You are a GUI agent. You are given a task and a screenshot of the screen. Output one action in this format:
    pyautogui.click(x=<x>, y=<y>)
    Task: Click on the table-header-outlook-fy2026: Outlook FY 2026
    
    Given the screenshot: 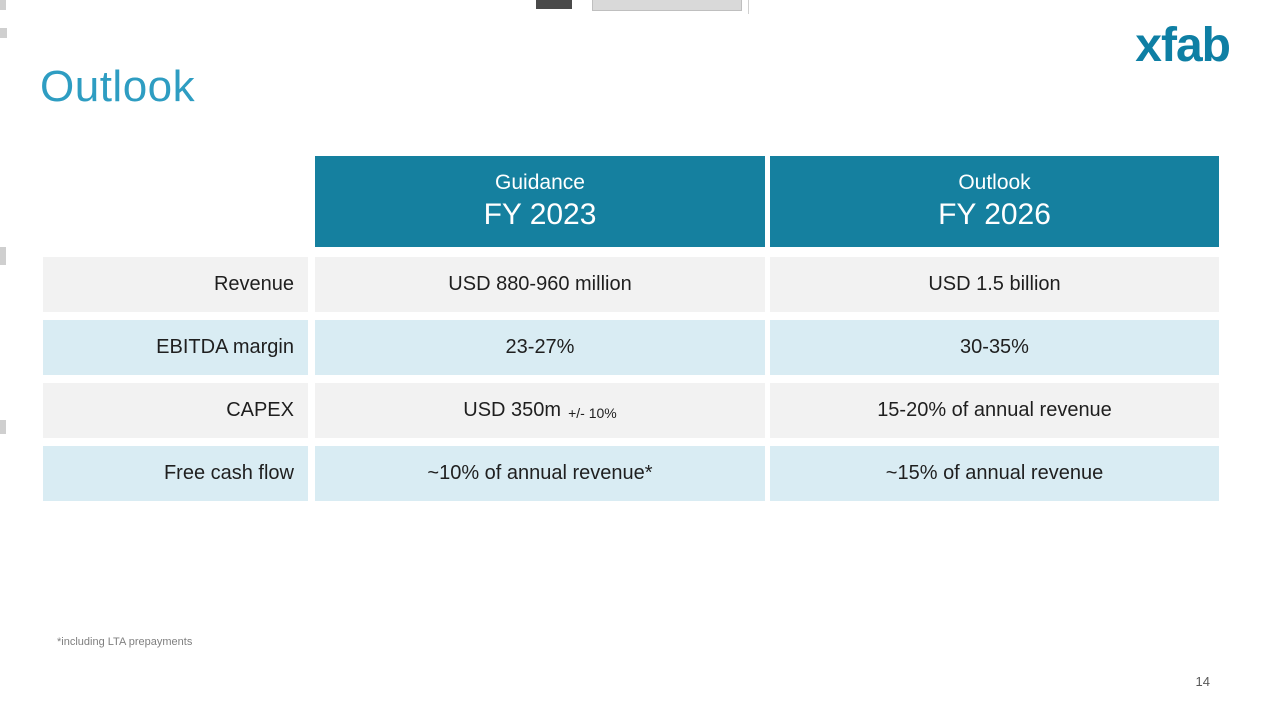 What is the action you would take?
    pyautogui.click(x=994, y=201)
    